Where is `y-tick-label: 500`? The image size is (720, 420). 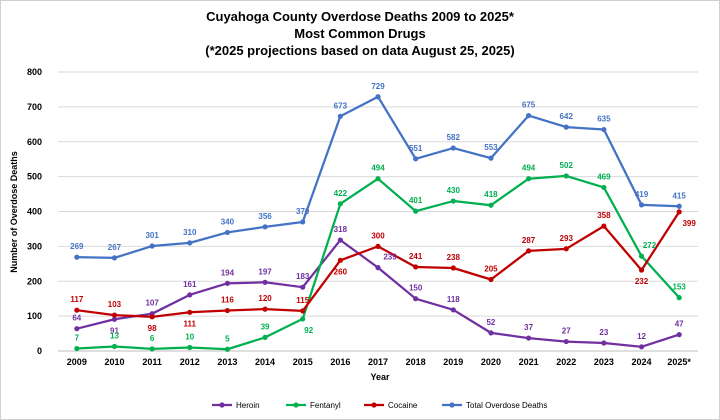 y-tick-label: 500 is located at coordinates (34, 177).